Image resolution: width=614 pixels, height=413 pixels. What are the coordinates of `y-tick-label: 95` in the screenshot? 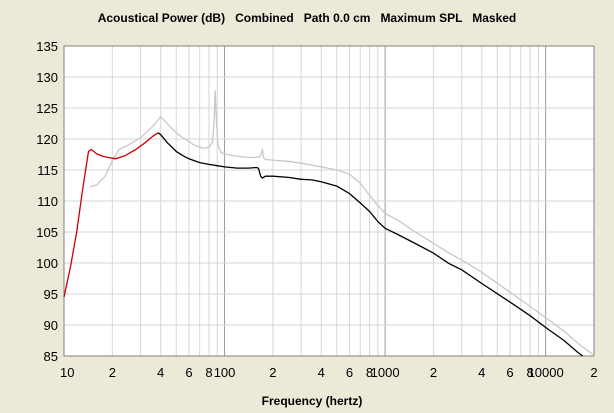 It's located at (51, 294).